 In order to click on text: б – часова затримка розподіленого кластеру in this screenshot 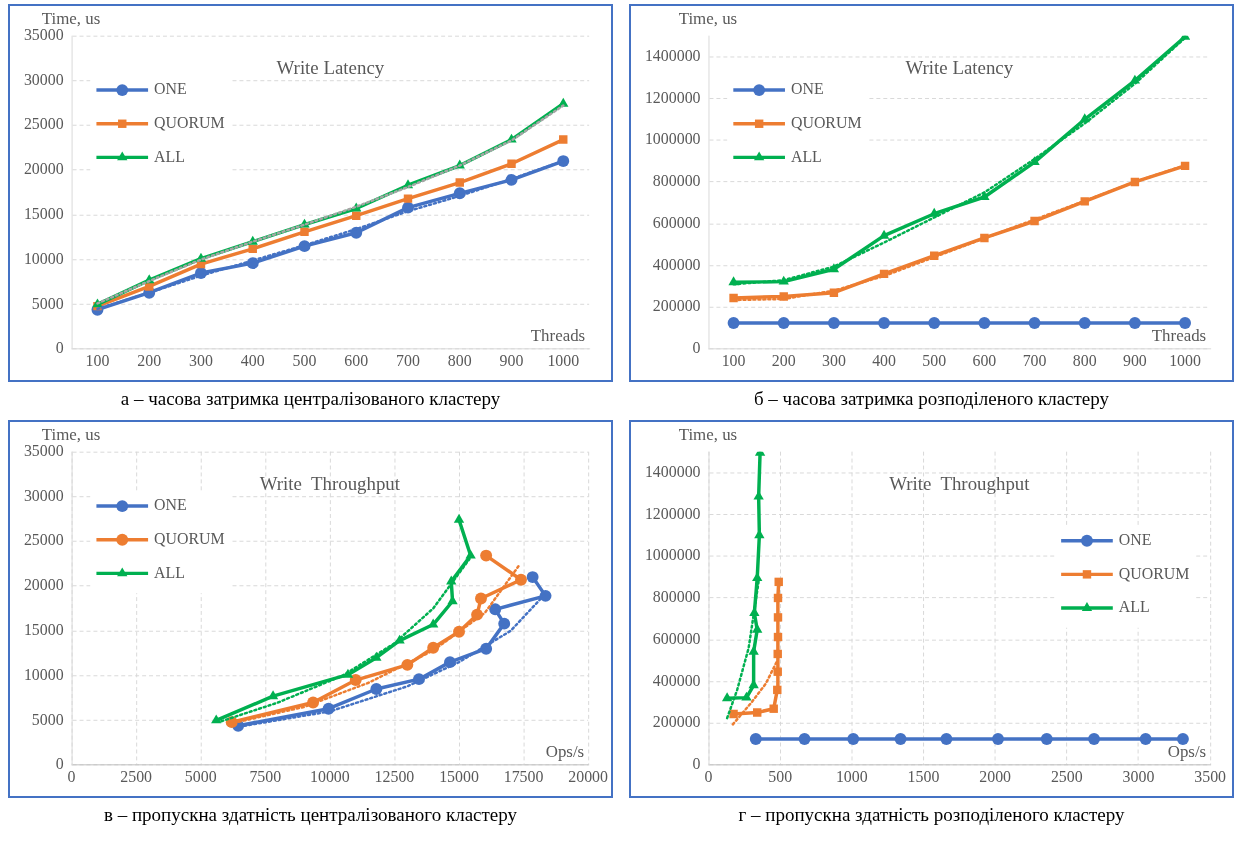, I will do `click(931, 399)`.